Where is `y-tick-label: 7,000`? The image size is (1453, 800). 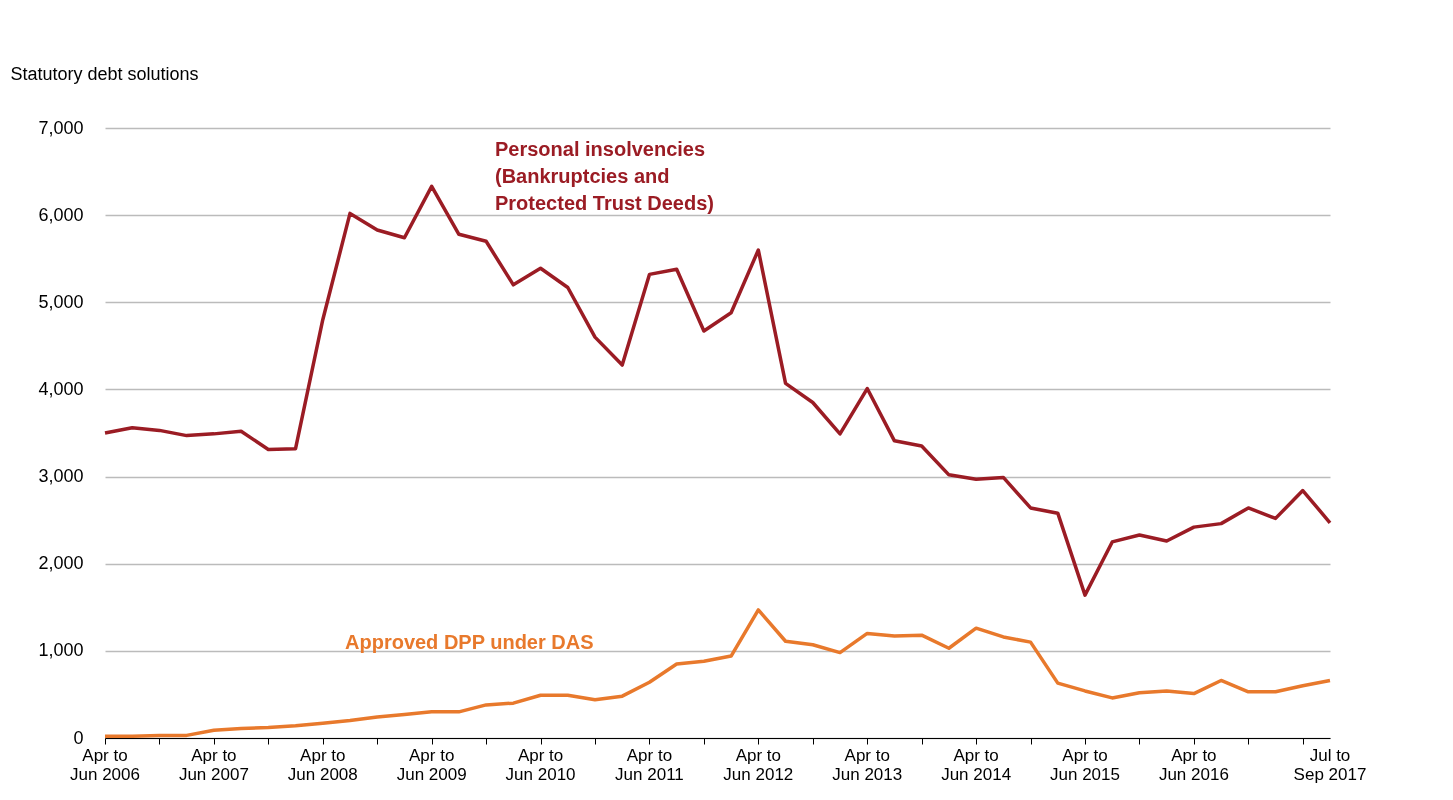 y-tick-label: 7,000 is located at coordinates (61, 127).